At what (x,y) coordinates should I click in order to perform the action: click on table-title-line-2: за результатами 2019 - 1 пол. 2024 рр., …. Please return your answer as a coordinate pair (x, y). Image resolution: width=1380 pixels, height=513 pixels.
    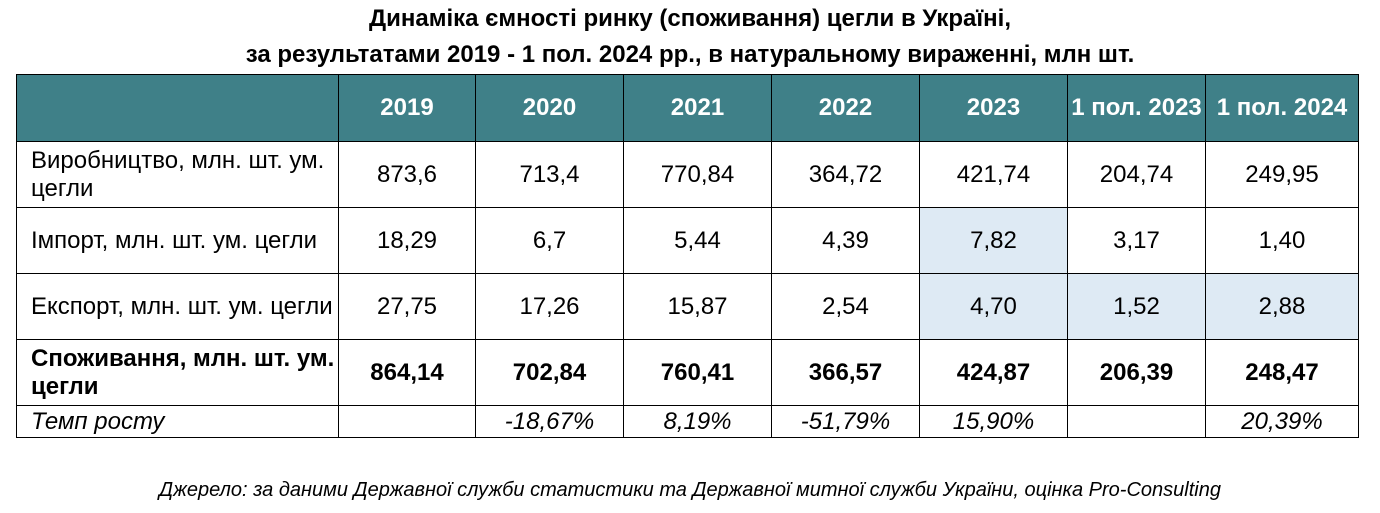
    Looking at the image, I should click on (690, 54).